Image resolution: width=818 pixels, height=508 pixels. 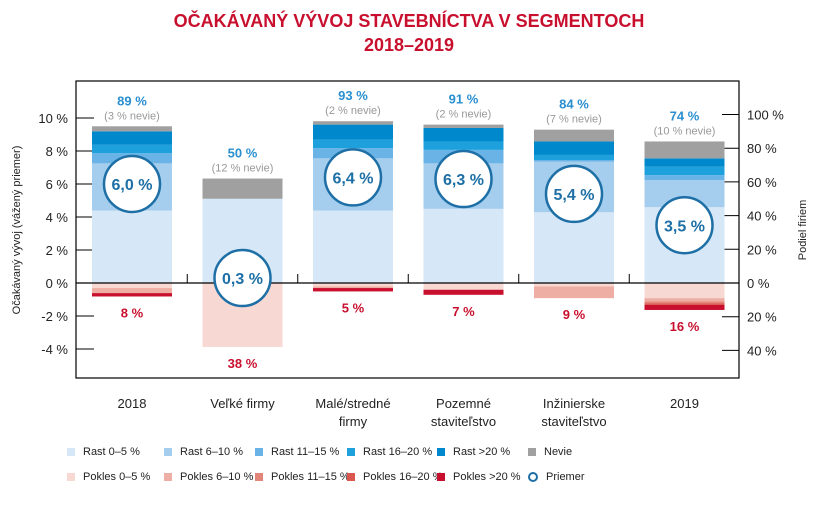 What do you see at coordinates (242, 403) in the screenshot?
I see `category-label: Veľké firmy` at bounding box center [242, 403].